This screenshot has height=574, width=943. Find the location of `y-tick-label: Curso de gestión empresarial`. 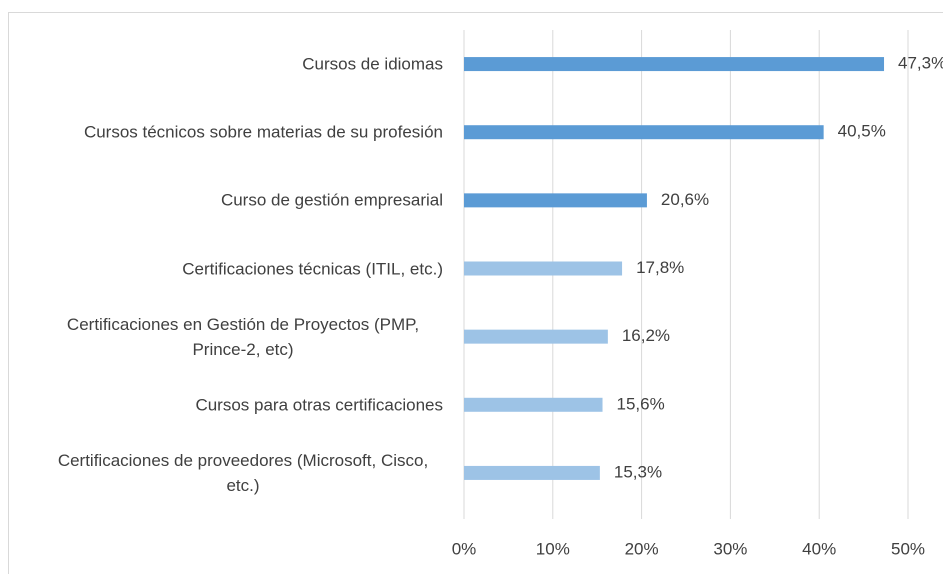

y-tick-label: Curso de gestión empresarial is located at coordinates (331, 200).